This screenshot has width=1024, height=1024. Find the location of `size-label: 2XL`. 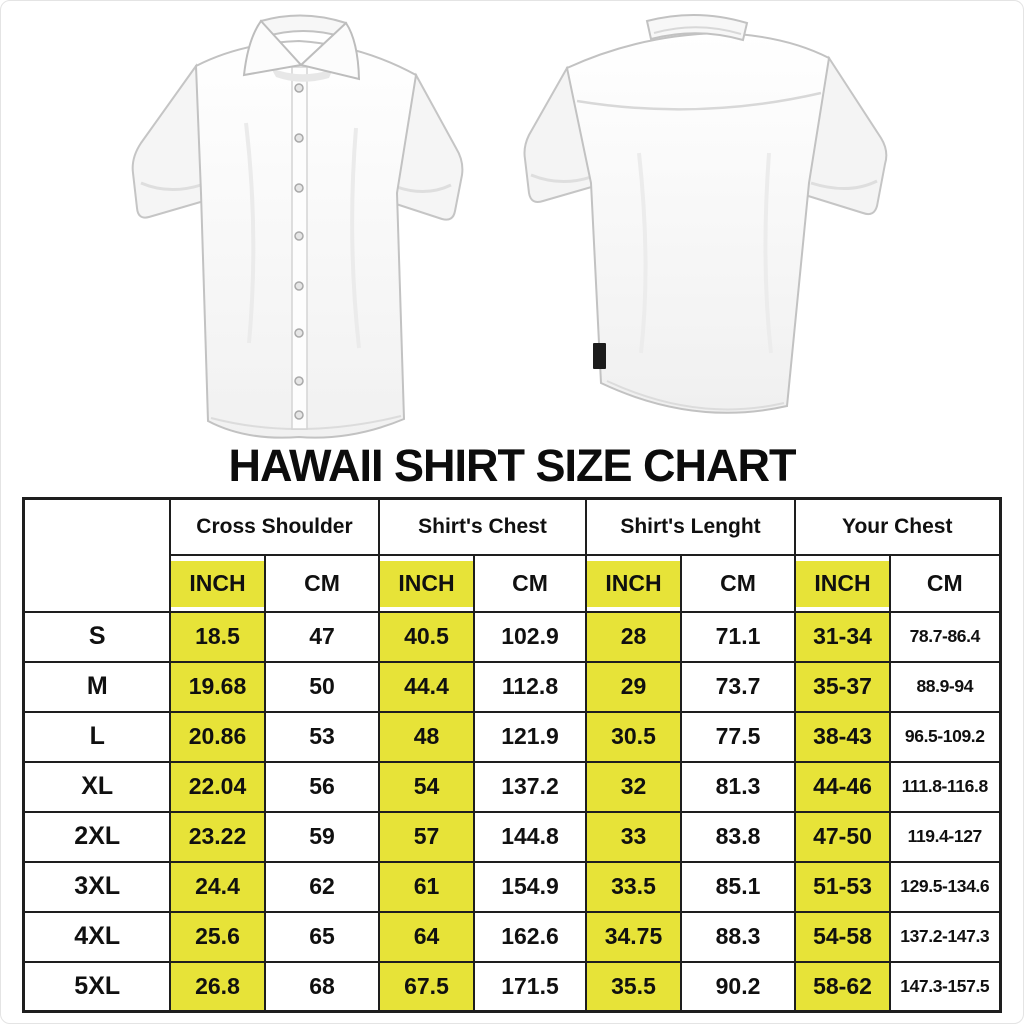

size-label: 2XL is located at coordinates (96, 836).